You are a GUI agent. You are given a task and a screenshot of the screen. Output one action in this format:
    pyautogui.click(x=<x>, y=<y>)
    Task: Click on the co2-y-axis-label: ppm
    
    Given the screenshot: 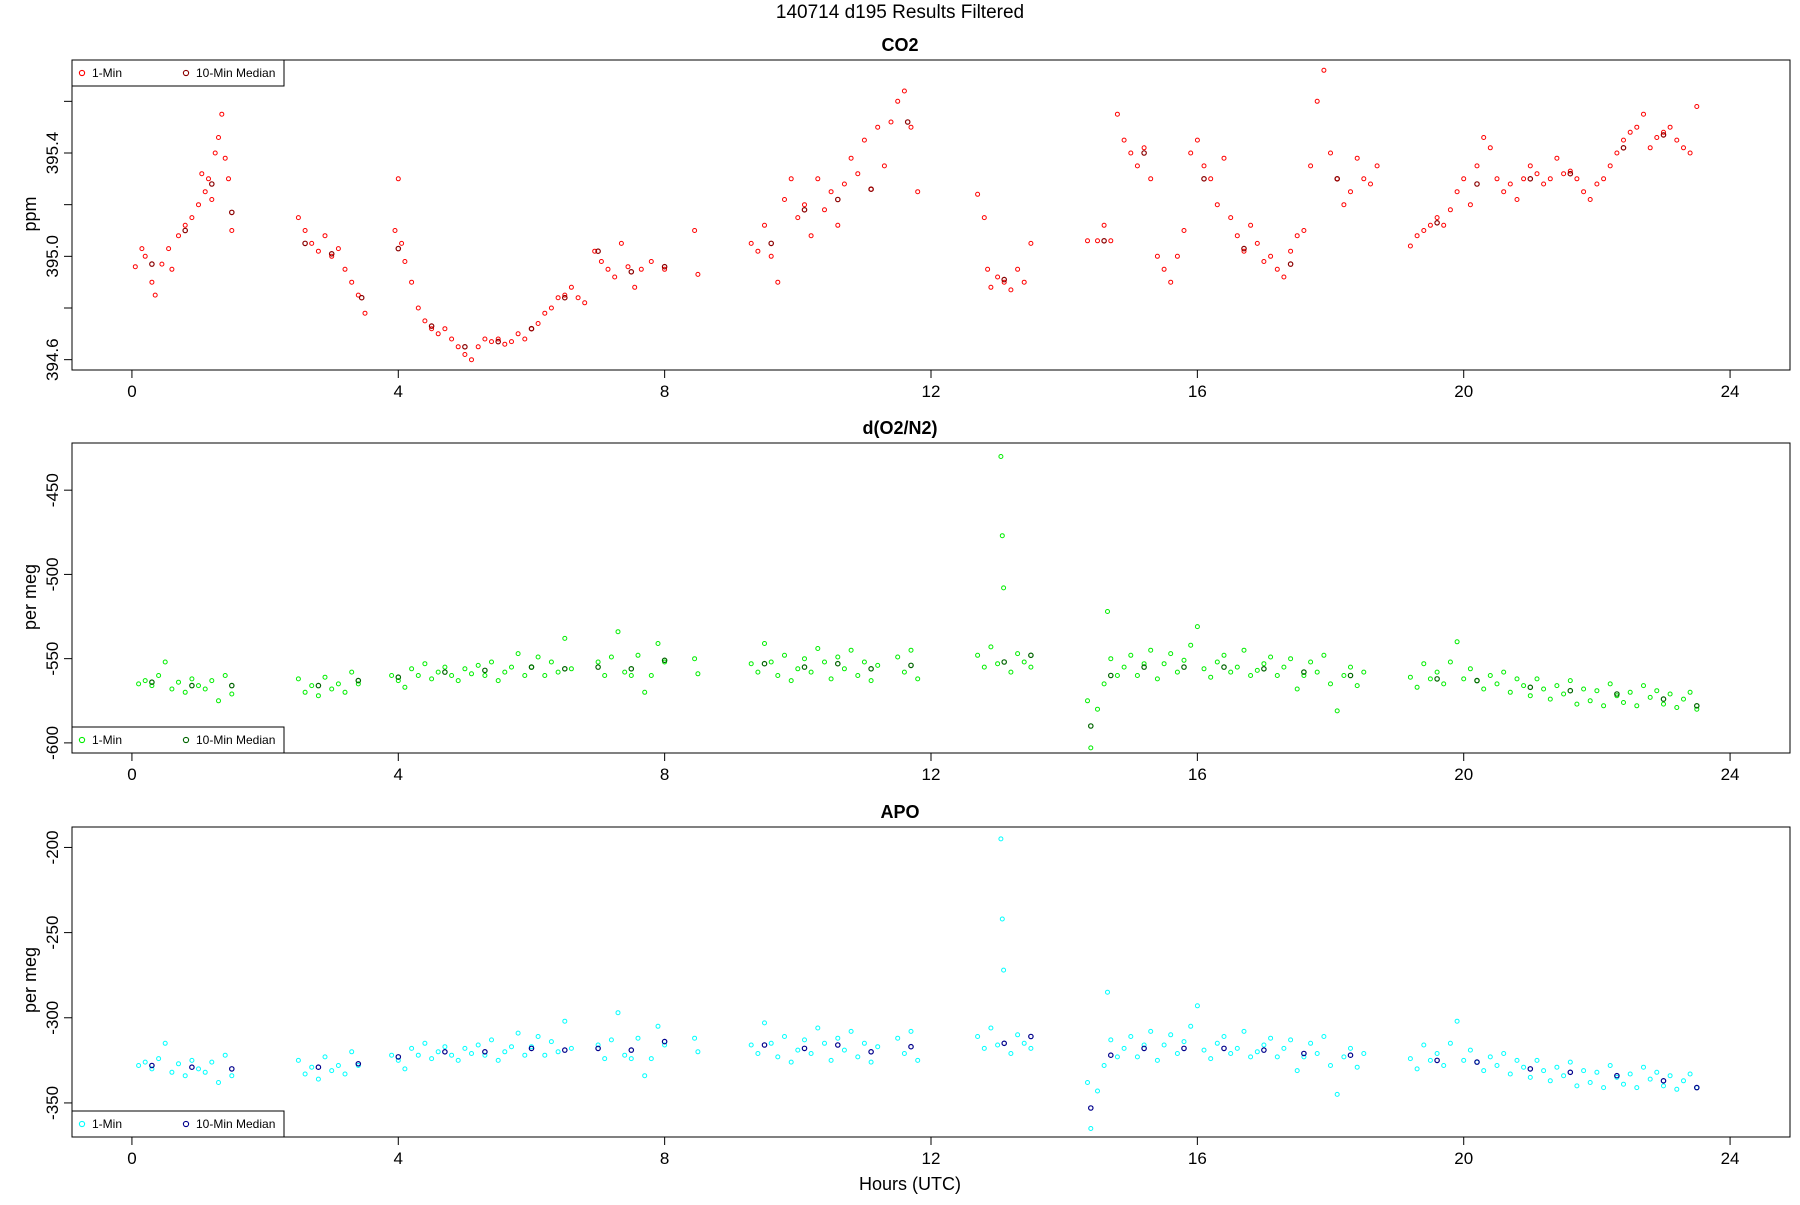 What is the action you would take?
    pyautogui.click(x=30, y=213)
    